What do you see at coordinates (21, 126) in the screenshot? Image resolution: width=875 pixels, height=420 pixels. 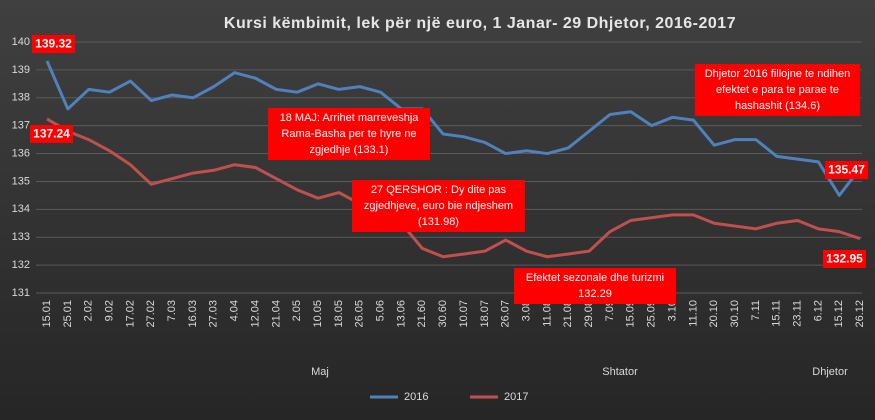 I see `y-tick-label: 137` at bounding box center [21, 126].